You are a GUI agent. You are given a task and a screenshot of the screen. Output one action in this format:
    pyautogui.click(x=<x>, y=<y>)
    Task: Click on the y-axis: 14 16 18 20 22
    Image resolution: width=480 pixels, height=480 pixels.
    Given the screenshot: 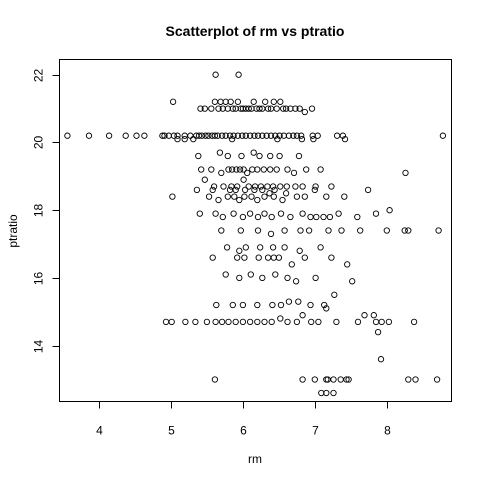 What is the action you would take?
    pyautogui.click(x=46, y=211)
    